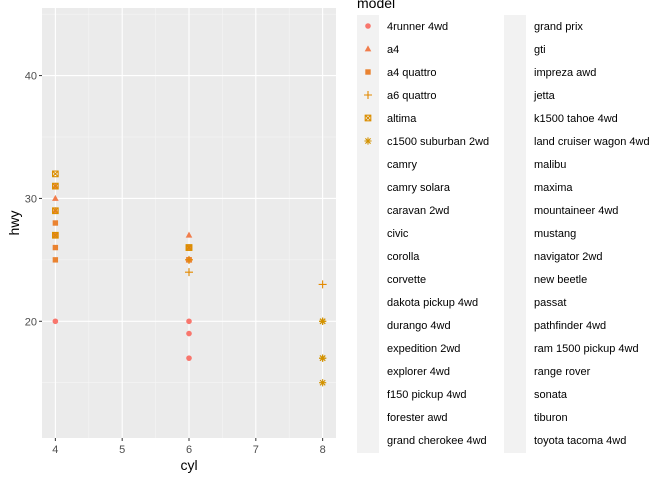 The image size is (672, 485). I want to click on y-tick-label: 20, so click(31, 322).